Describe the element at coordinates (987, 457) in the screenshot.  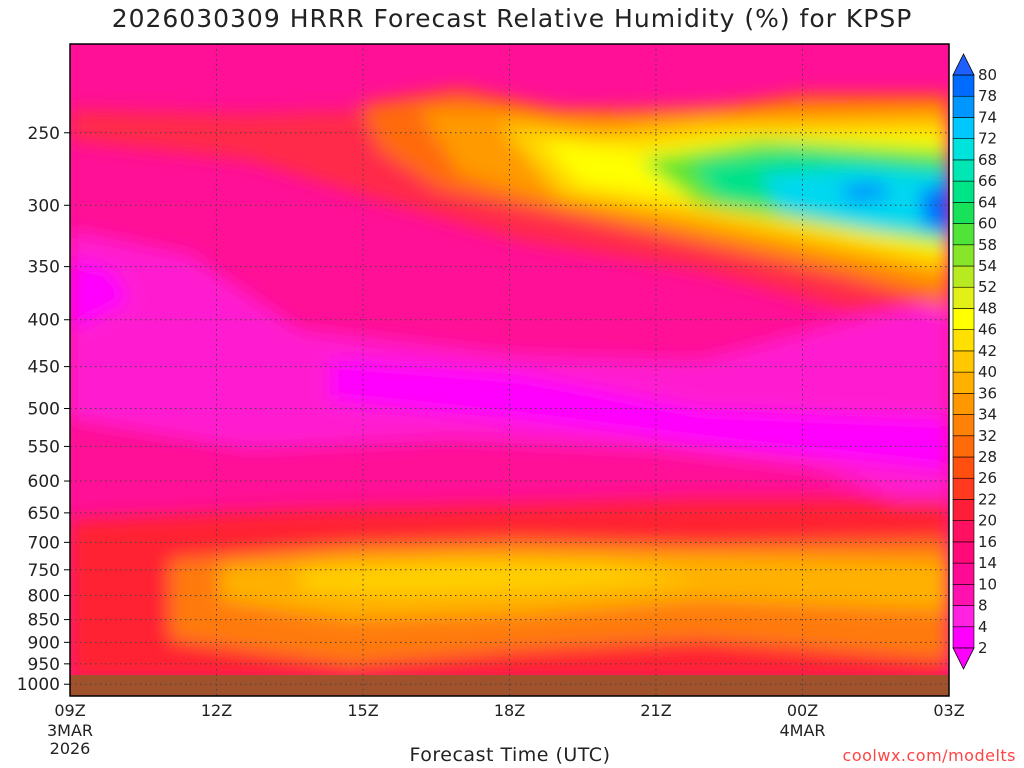
I see `colorbar-label: 28` at that location.